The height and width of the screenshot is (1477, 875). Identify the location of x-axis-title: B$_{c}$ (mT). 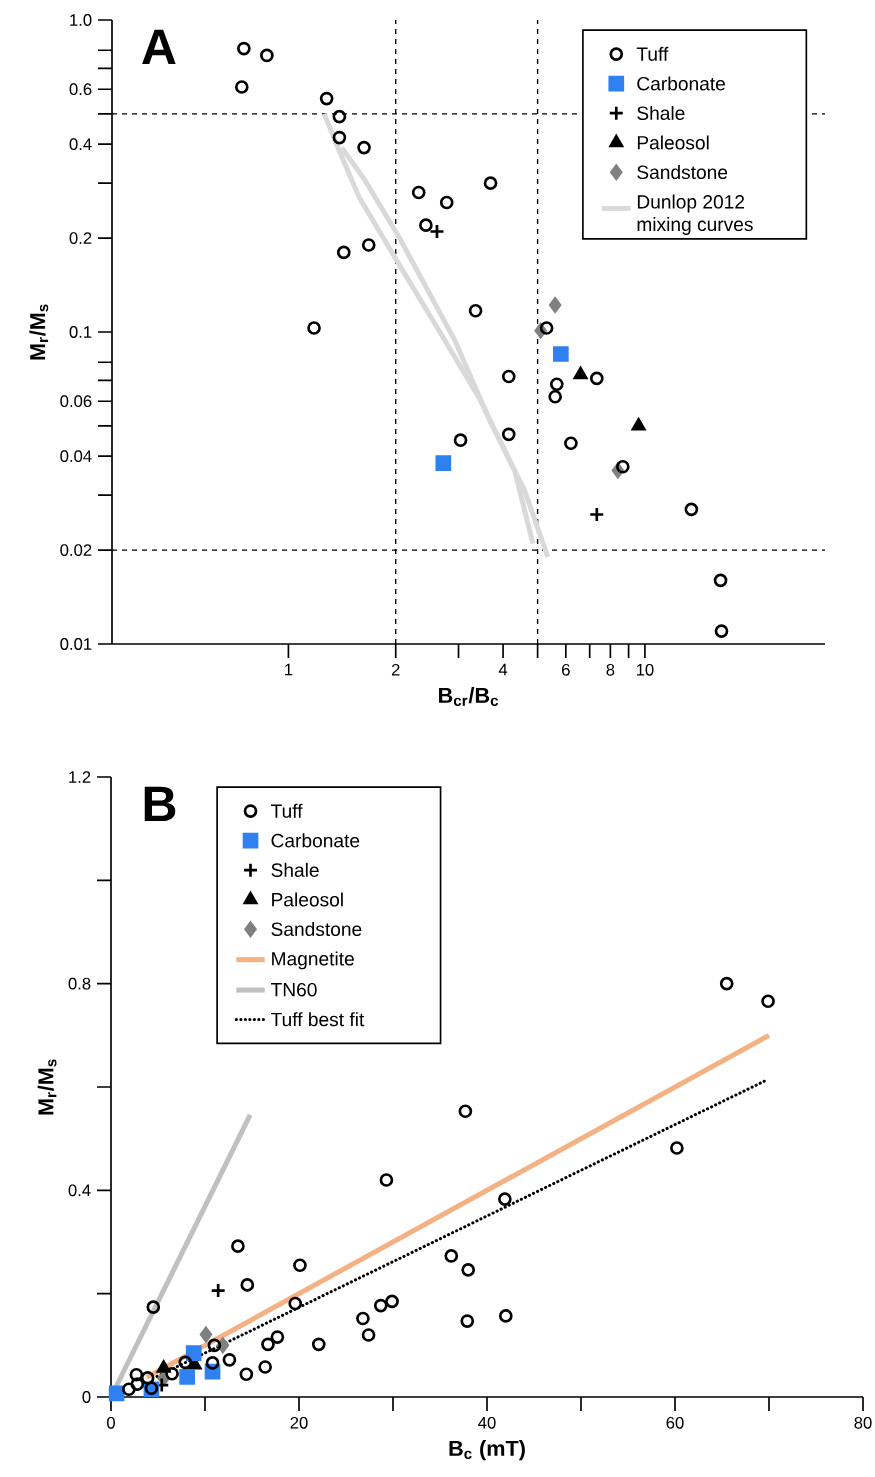
(487, 1450).